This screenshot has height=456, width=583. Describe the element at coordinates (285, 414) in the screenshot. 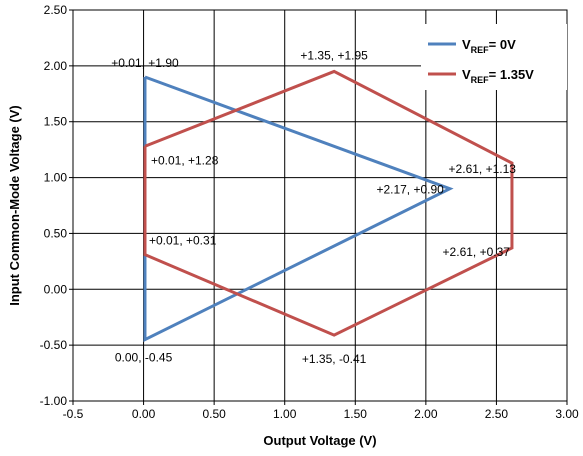

I see `x-tick-label: 1.00` at that location.